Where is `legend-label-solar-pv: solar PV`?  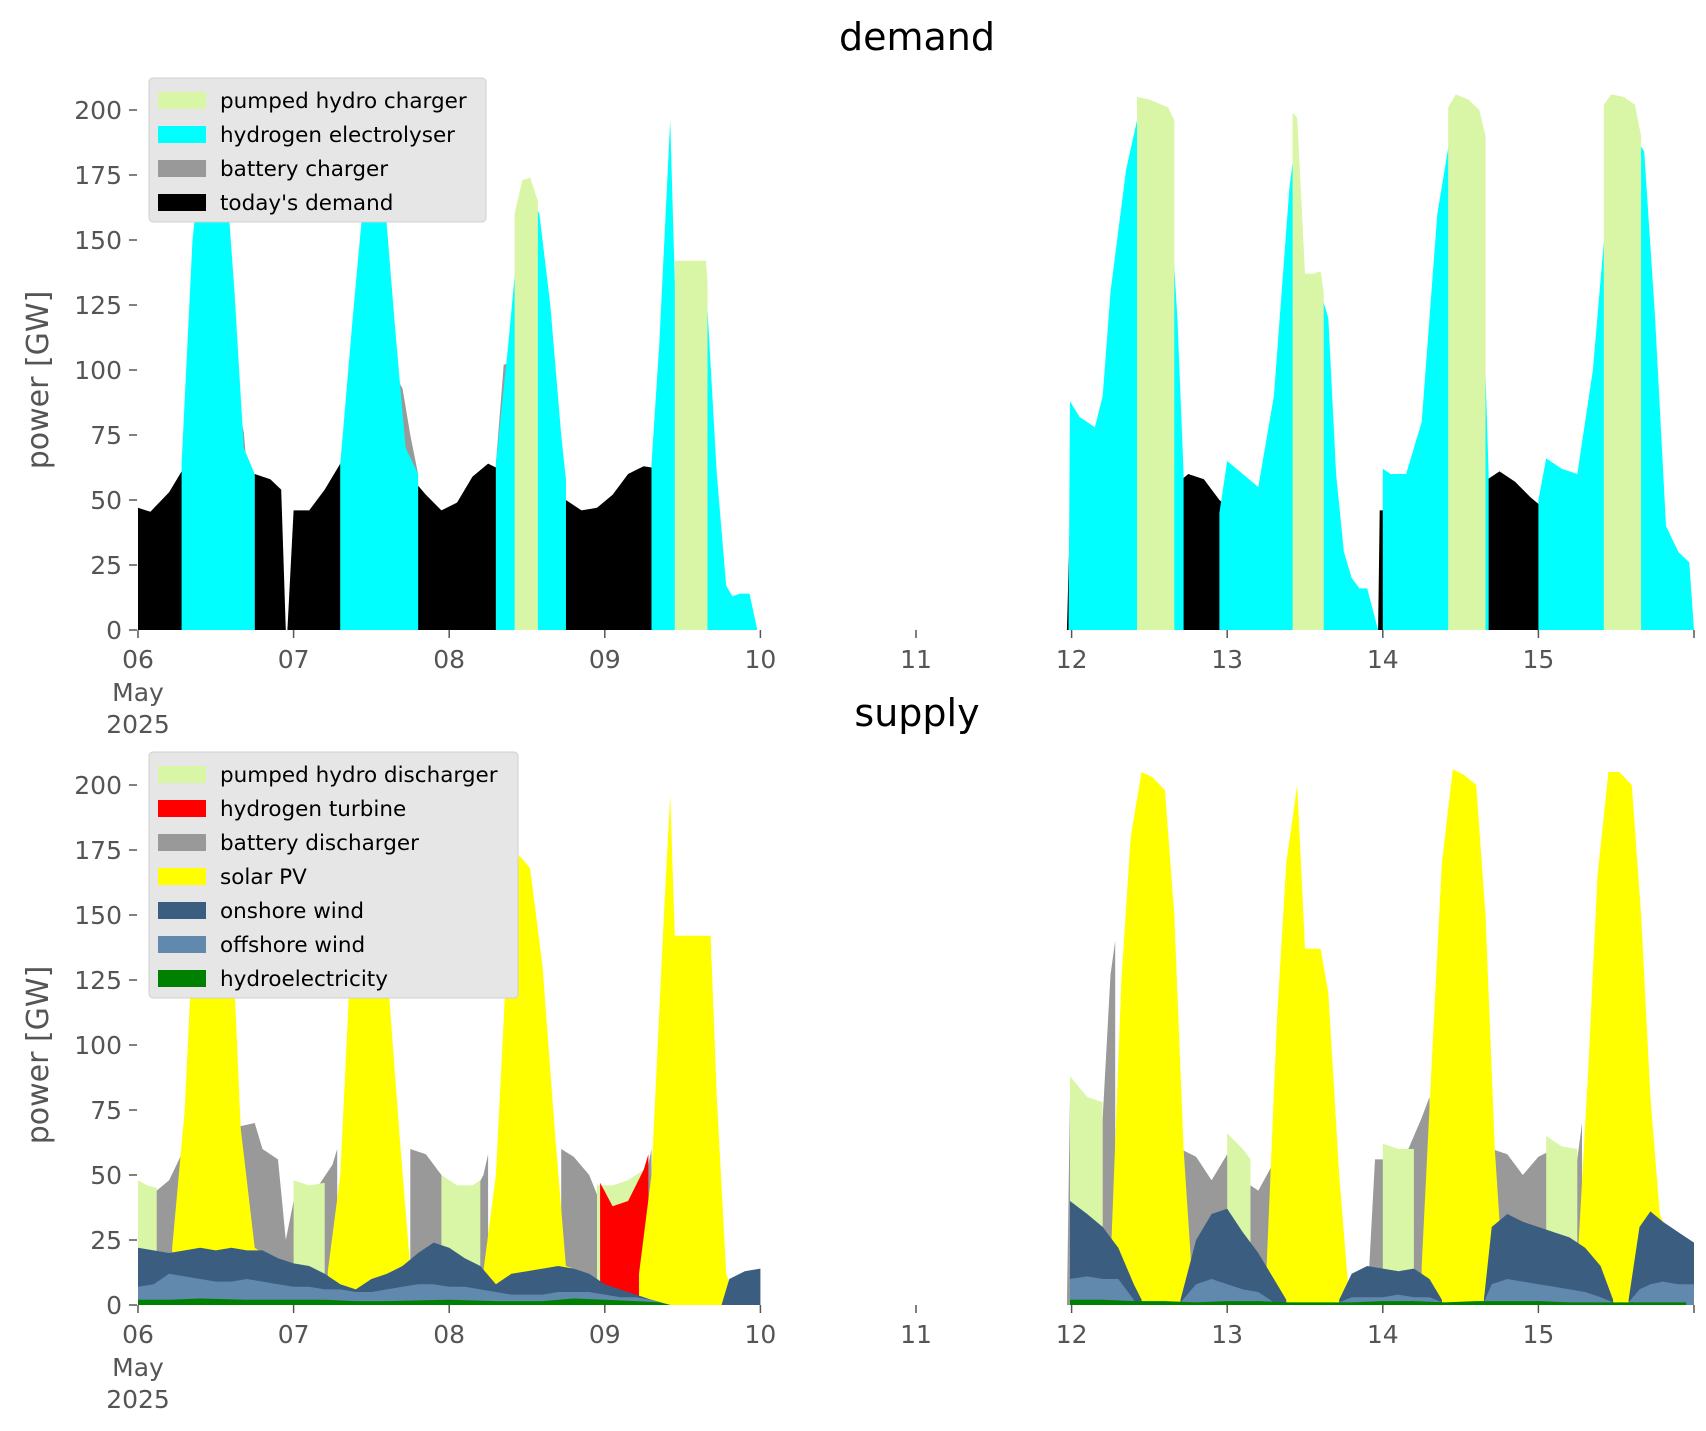 legend-label-solar-pv: solar PV is located at coordinates (263, 877).